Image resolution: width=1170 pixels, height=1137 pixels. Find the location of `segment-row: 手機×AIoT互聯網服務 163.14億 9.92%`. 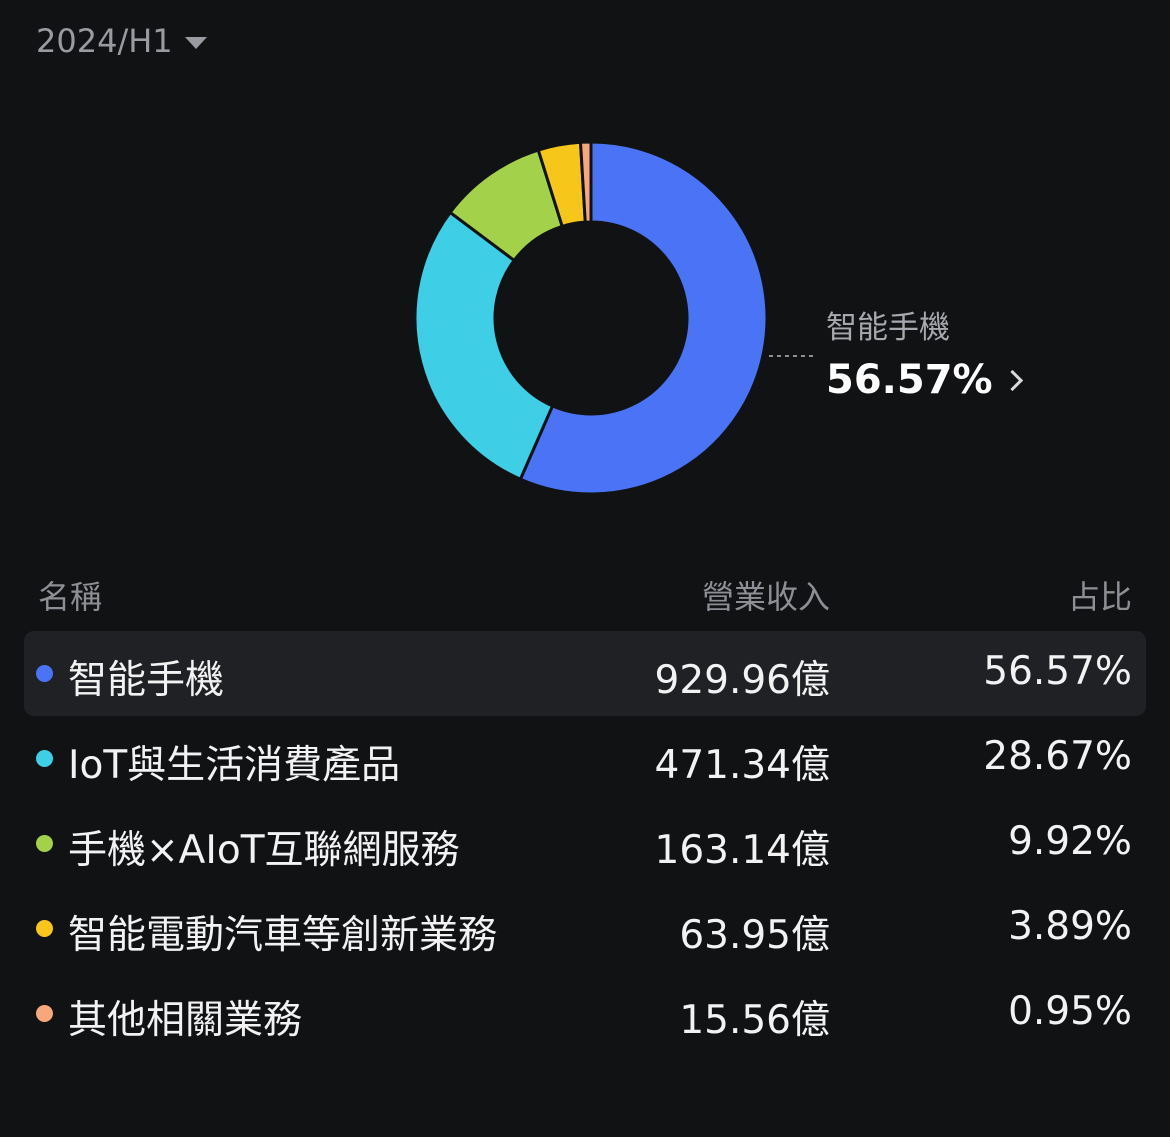

segment-row: 手機×AIoT互聯網服務 163.14億 9.92% is located at coordinates (585, 843).